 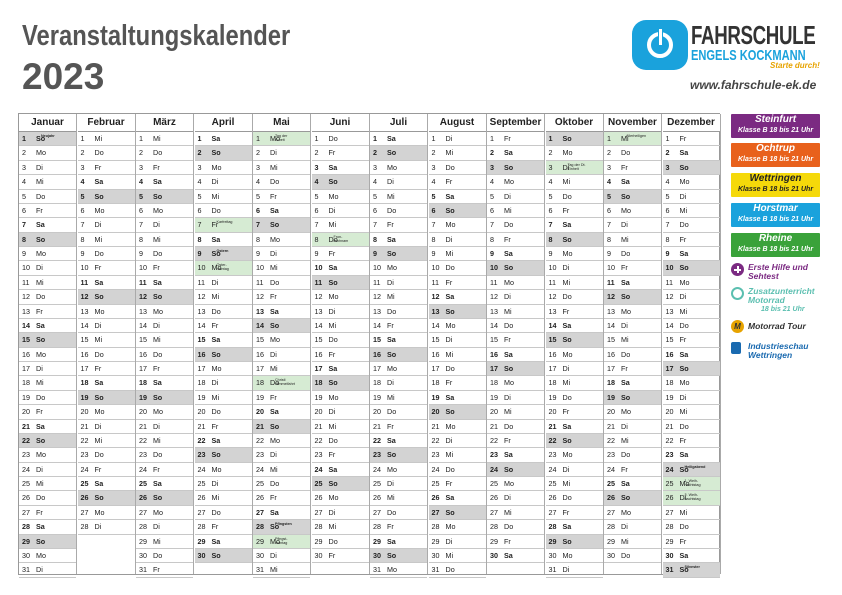 What do you see at coordinates (574, 197) in the screenshot?
I see `day-cell: 5 Do` at bounding box center [574, 197].